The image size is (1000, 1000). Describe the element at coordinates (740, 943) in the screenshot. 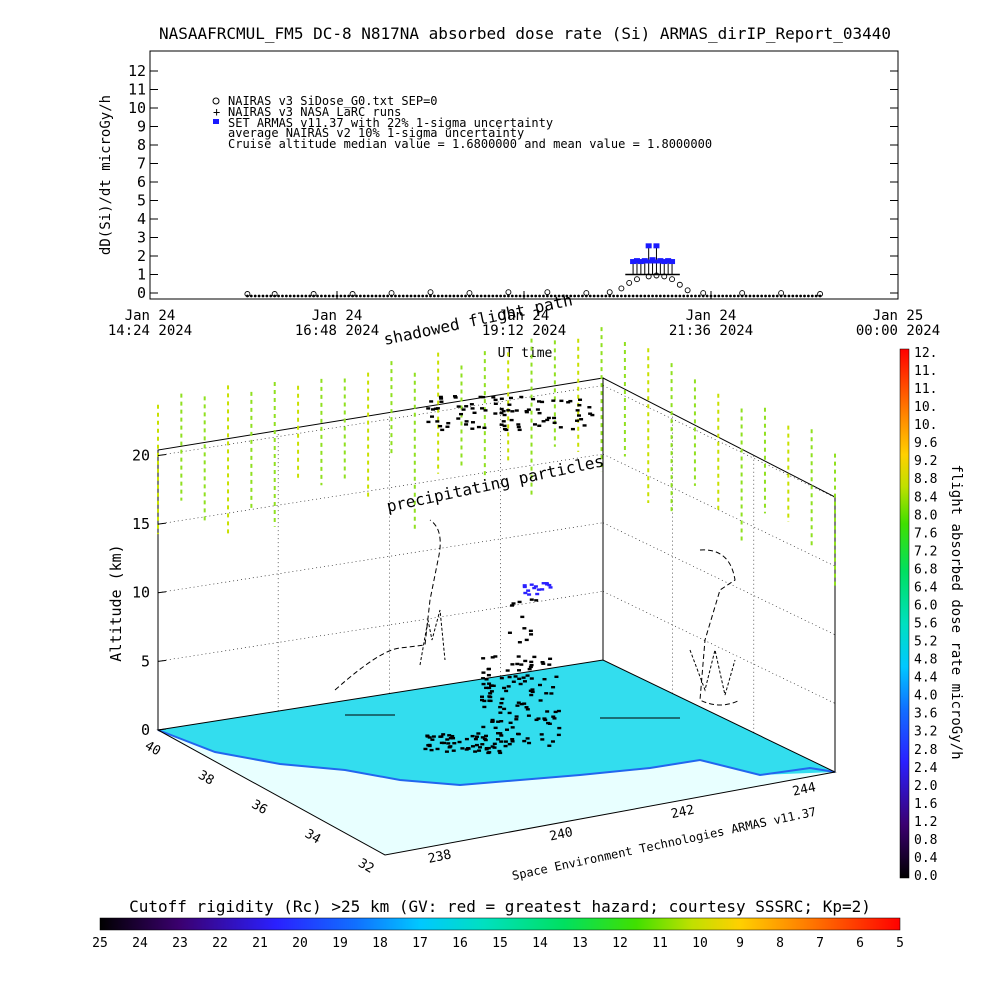

I see `rigidity-colorbar-tick-label: 9` at that location.